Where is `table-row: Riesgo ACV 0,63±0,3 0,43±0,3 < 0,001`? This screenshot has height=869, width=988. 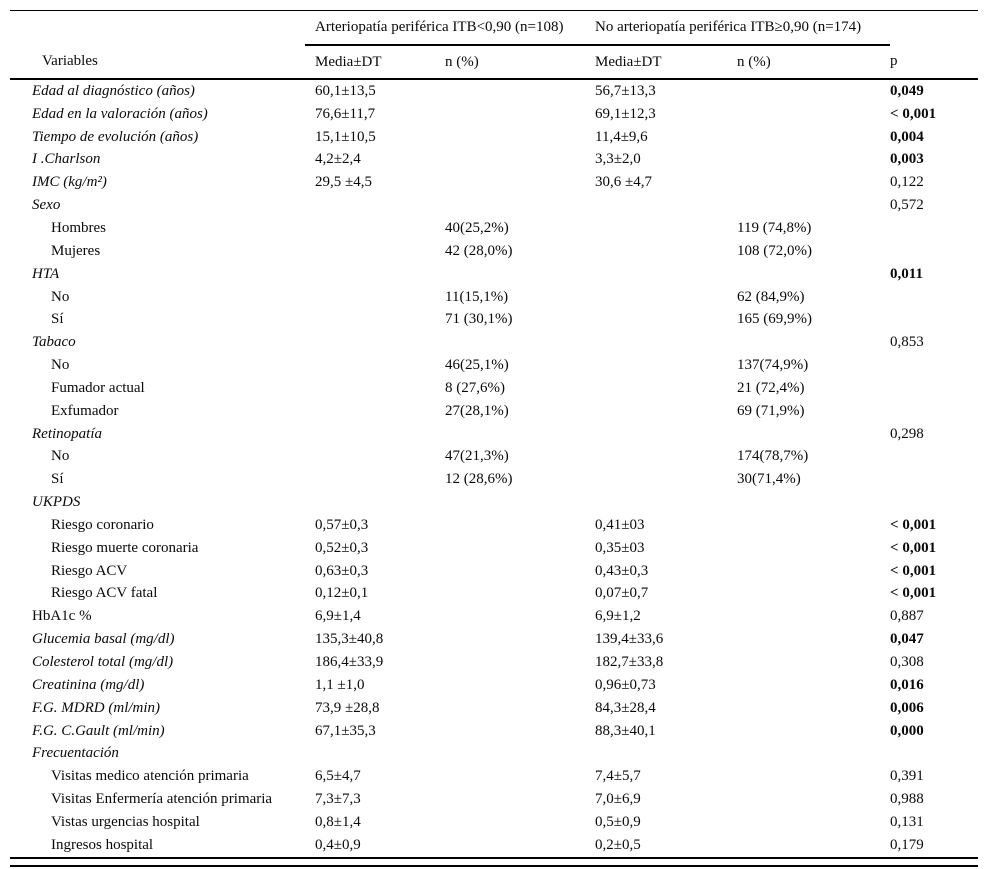
table-row: Riesgo ACV 0,63±0,3 0,43±0,3 < 0,001 is located at coordinates (494, 571).